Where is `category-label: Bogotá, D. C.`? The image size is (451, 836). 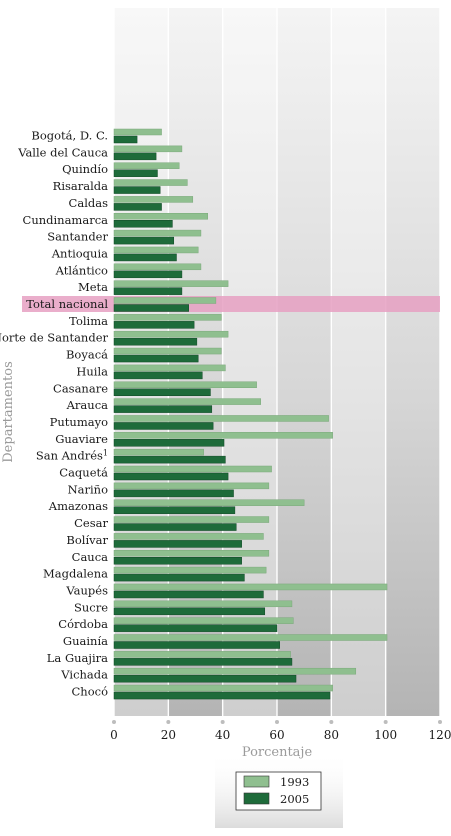 category-label: Bogotá, D. C. is located at coordinates (69, 136).